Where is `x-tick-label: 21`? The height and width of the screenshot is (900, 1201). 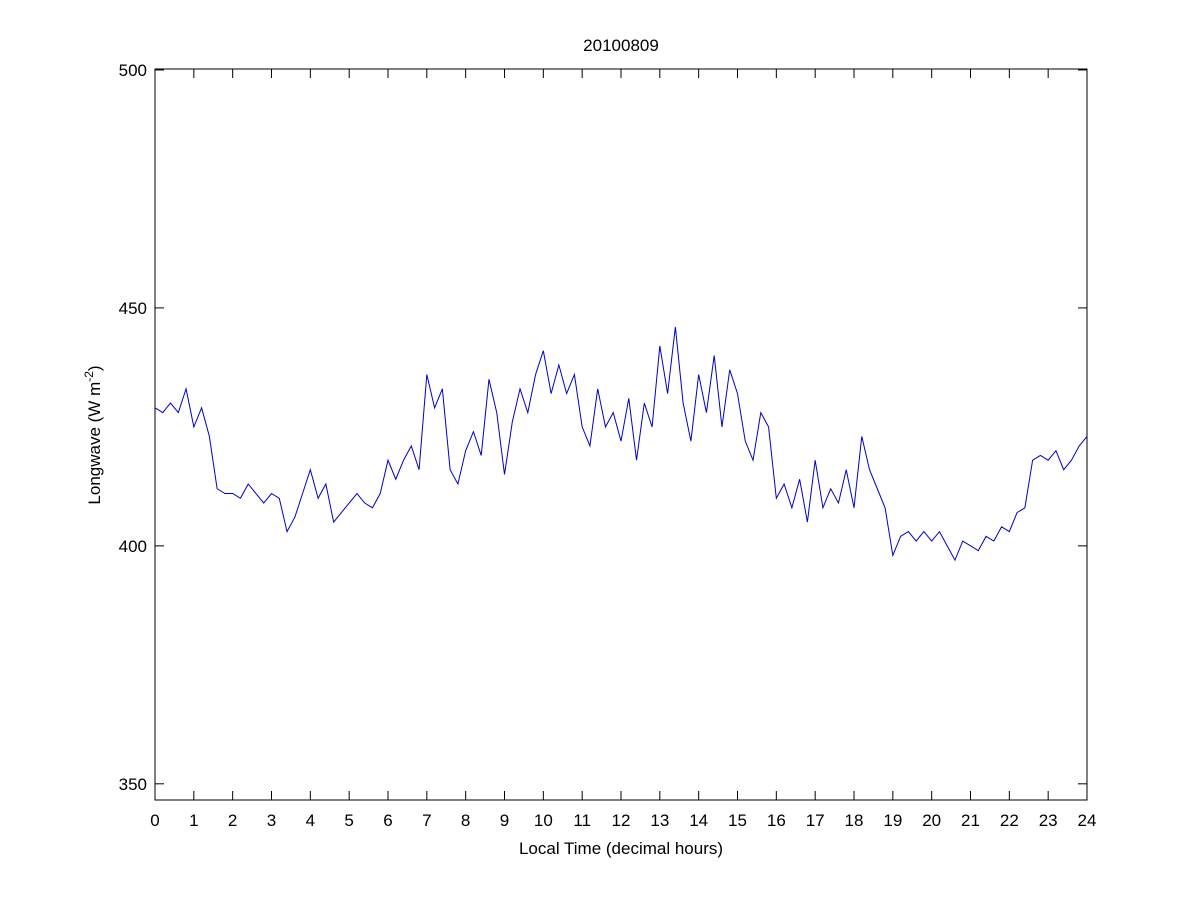 x-tick-label: 21 is located at coordinates (970, 820).